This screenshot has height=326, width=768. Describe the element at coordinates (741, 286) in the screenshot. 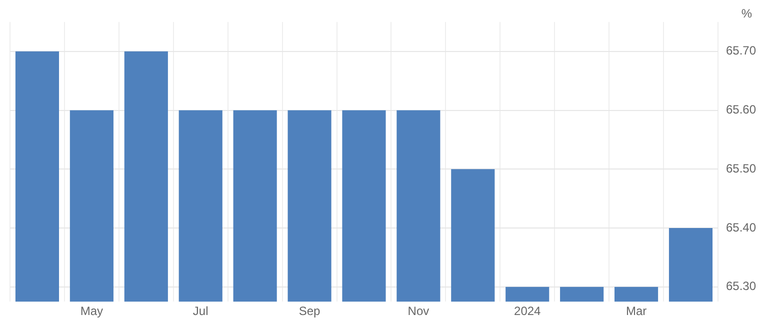

I see `y-tick-label: 65.30` at that location.